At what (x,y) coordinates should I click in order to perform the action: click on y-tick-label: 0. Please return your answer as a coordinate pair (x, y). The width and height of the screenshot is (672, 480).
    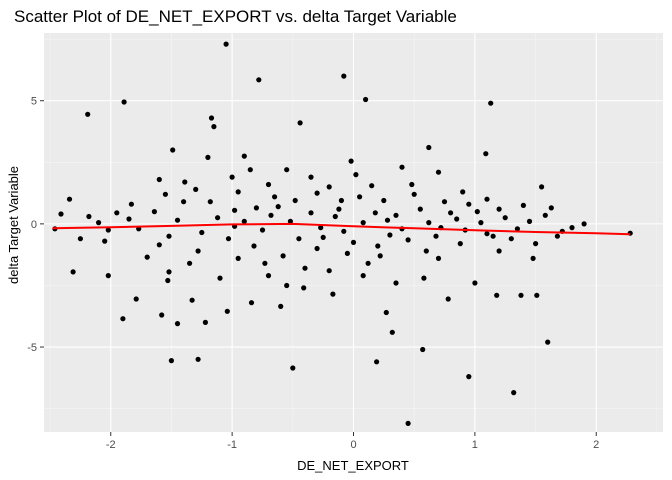
    Looking at the image, I should click on (34, 225).